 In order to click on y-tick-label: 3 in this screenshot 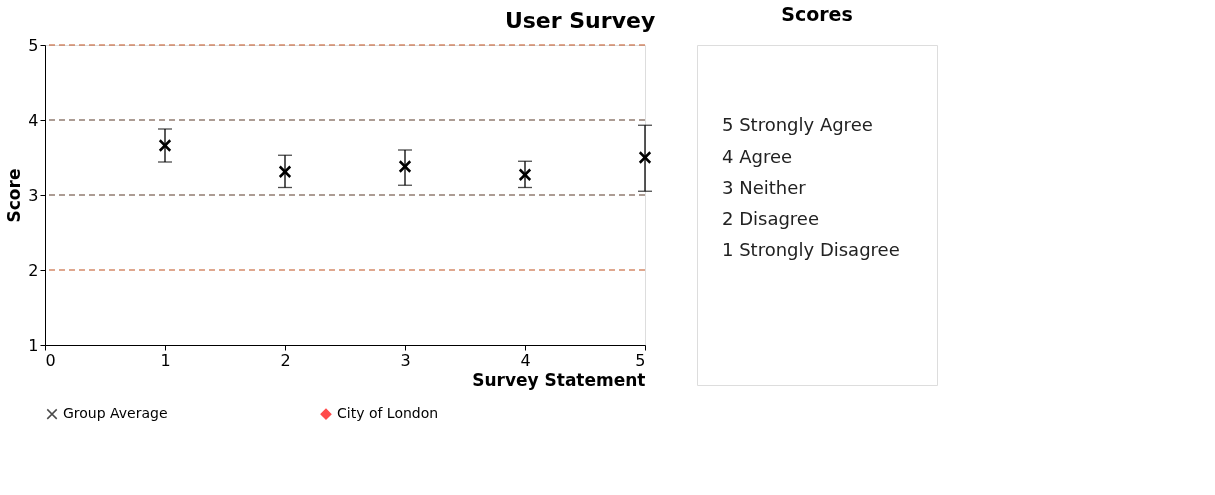, I will do `click(33, 195)`.